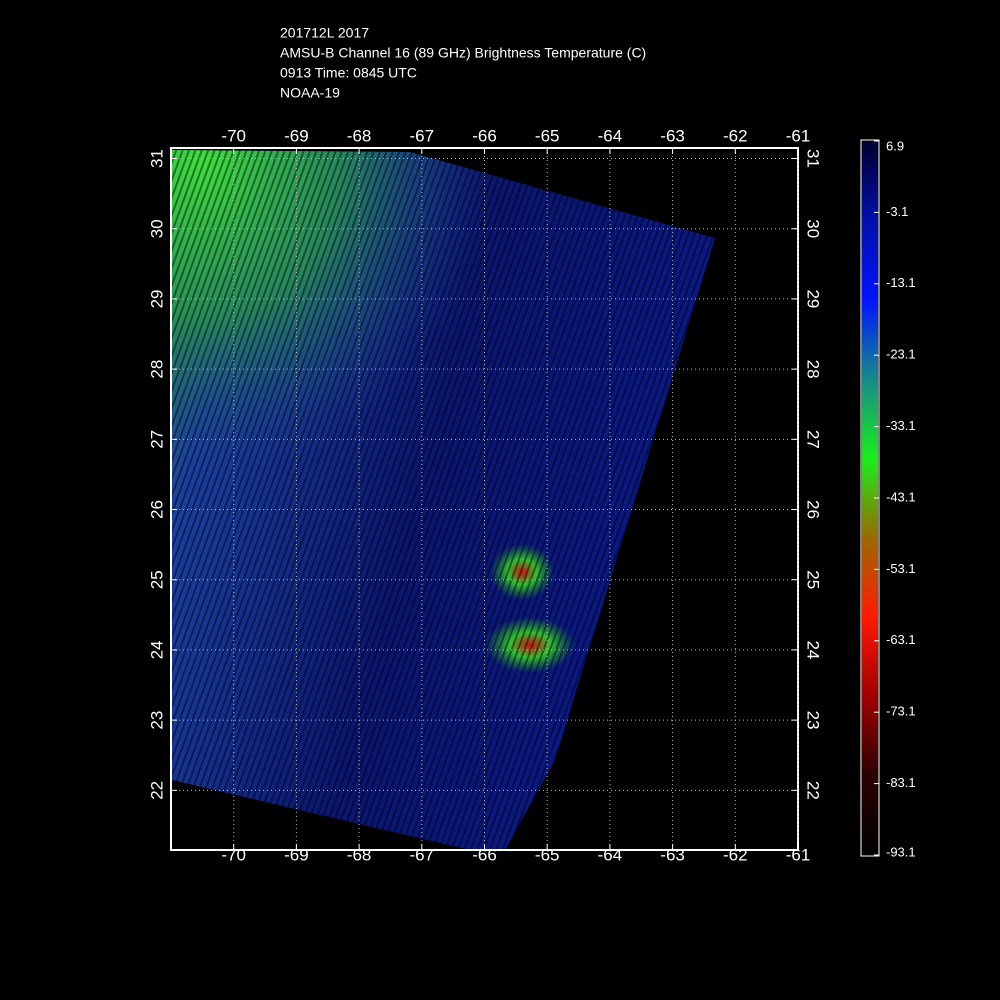 The height and width of the screenshot is (1000, 1000). I want to click on colorbar-tick-label: 6.9, so click(895, 145).